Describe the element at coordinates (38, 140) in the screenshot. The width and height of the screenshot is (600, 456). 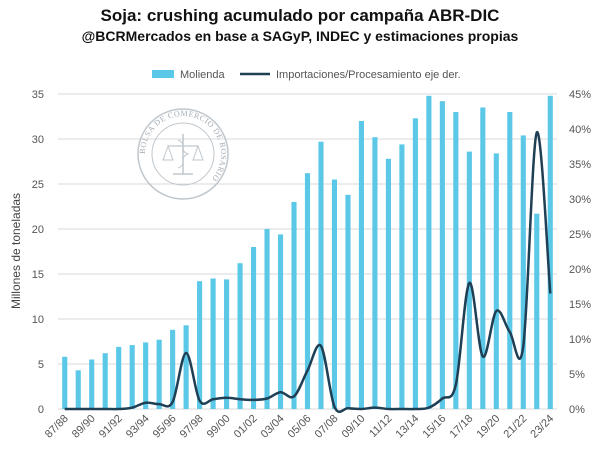
I see `y-tick-label: 30` at that location.